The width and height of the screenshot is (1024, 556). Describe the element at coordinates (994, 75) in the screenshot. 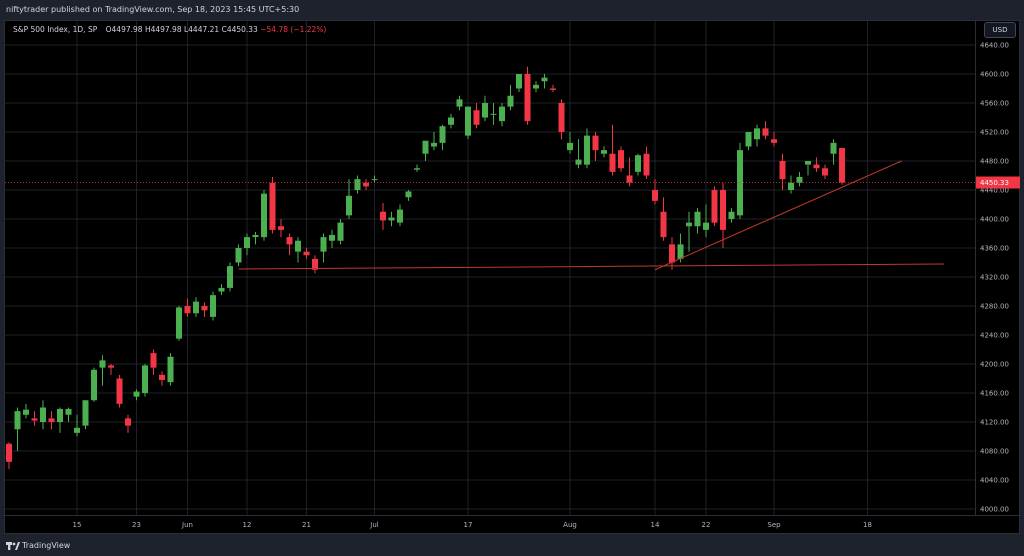

I see `price-tick-label: 4600.00` at that location.